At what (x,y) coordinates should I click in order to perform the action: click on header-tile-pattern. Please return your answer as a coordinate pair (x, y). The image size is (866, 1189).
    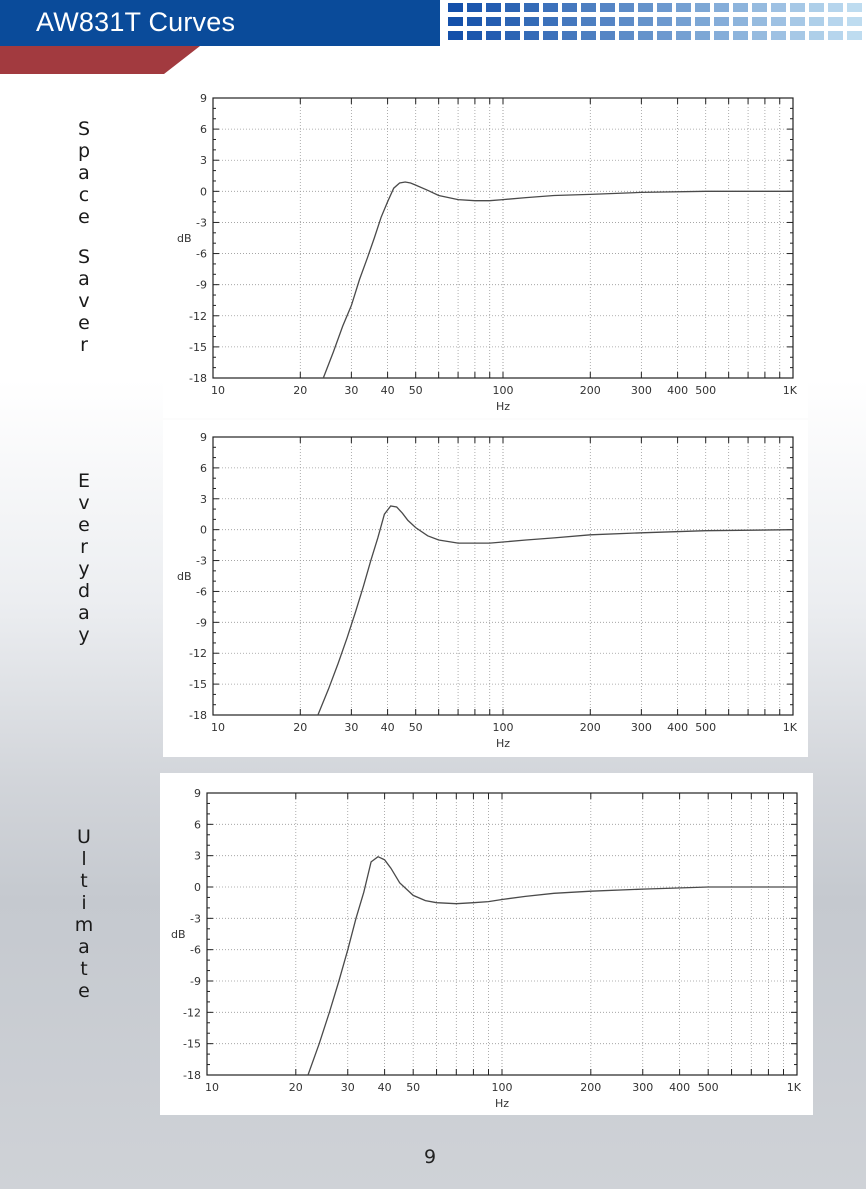
    Looking at the image, I should click on (655, 21).